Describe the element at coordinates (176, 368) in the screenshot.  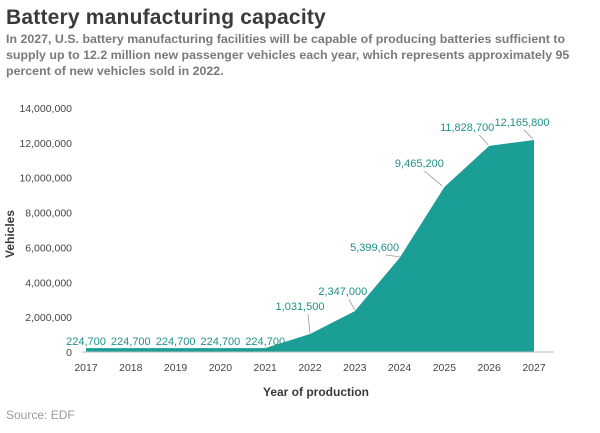
I see `x-tick-label: 2019` at that location.